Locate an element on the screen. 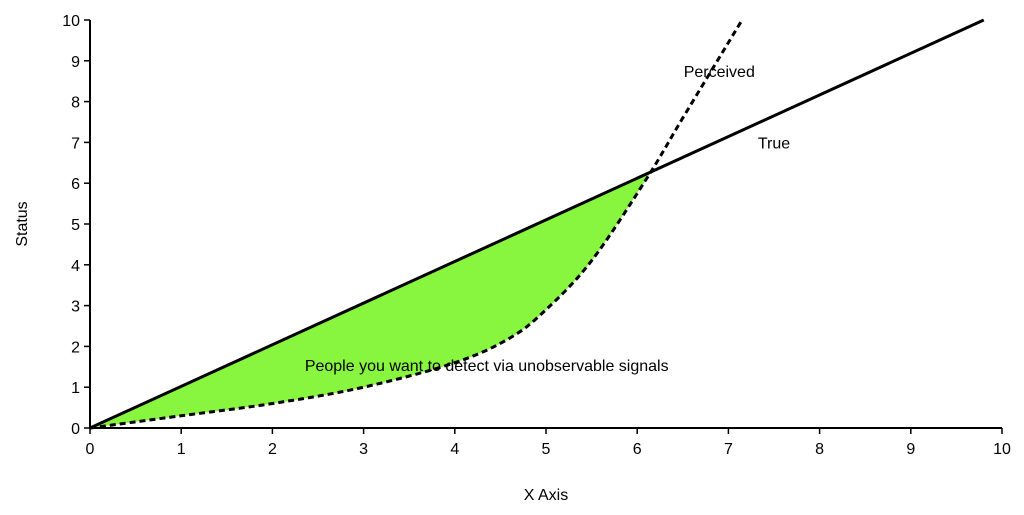 The width and height of the screenshot is (1024, 515). y-tick-label: 5 is located at coordinates (75, 225).